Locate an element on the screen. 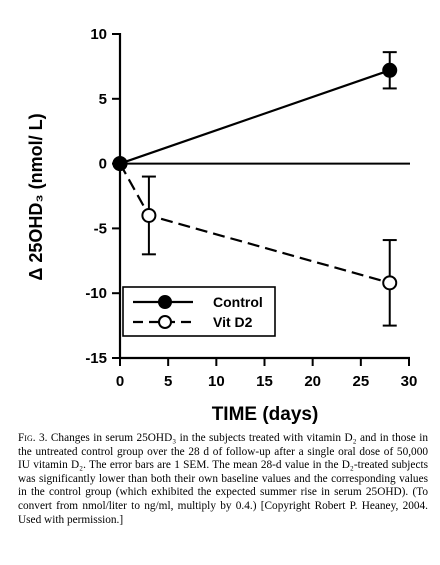 The image size is (440, 565). x-tick-label: 10 is located at coordinates (216, 381).